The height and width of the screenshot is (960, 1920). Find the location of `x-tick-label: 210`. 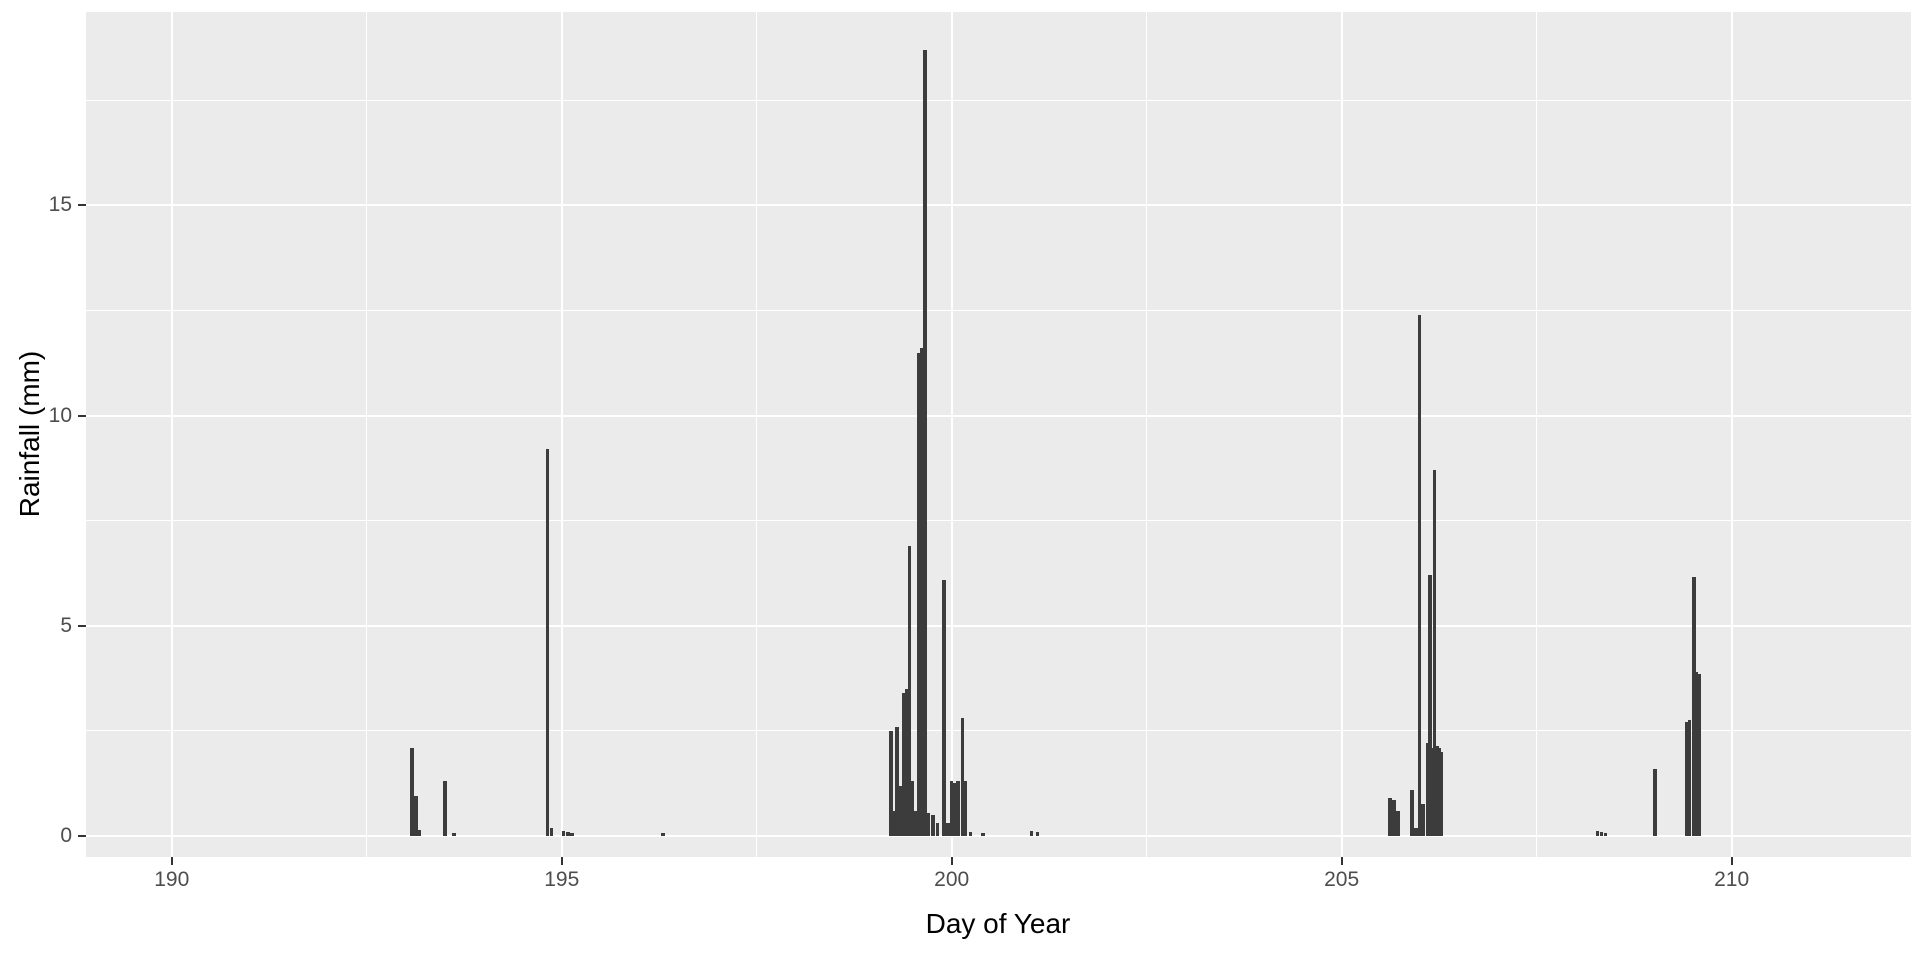

x-tick-label: 210 is located at coordinates (1732, 879).